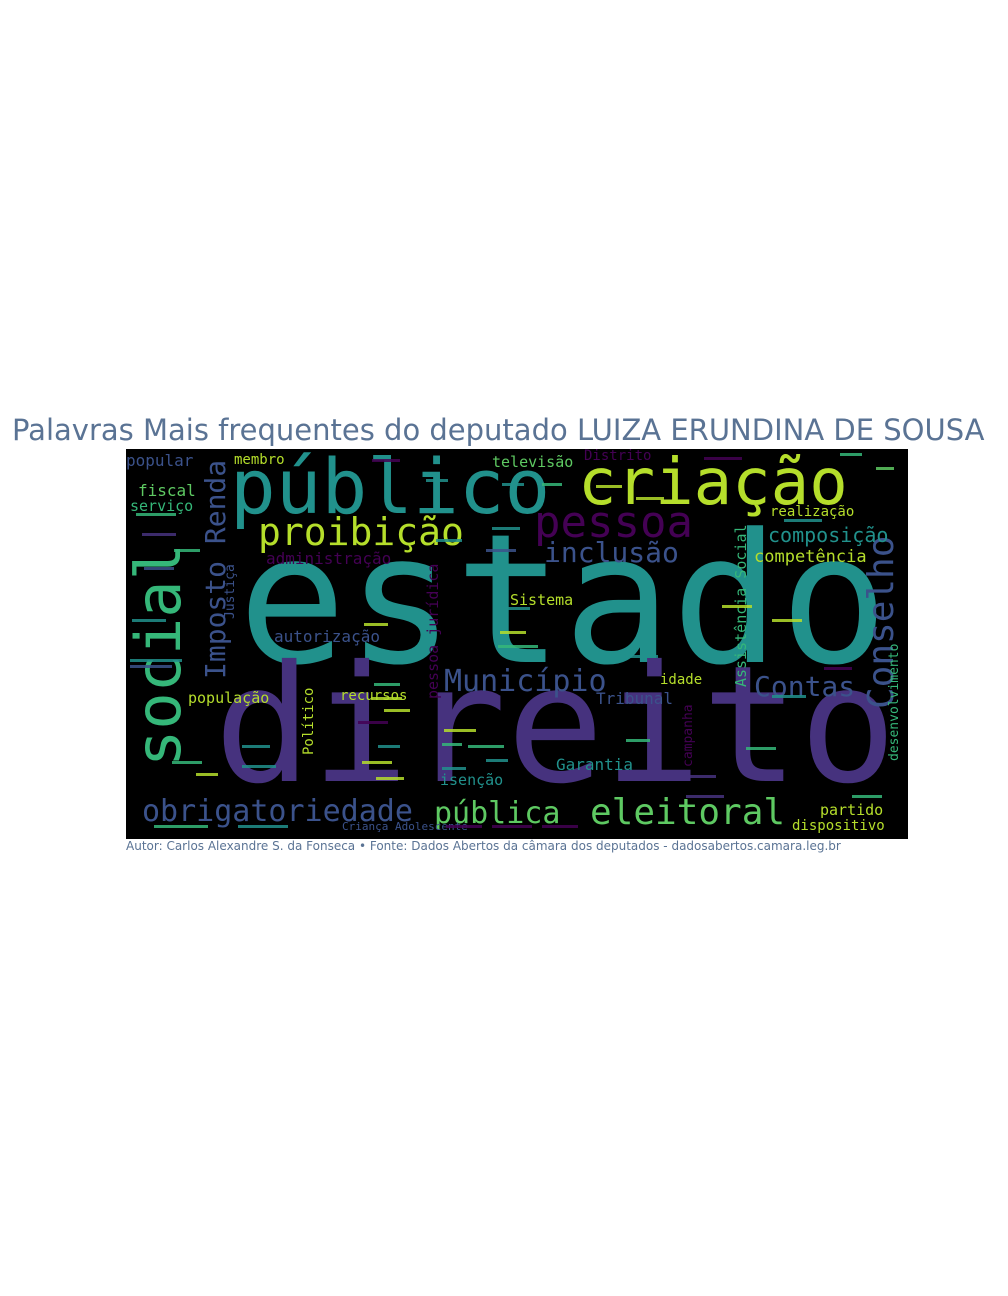 The width and height of the screenshot is (1008, 1296). I want to click on word-proibicao: proibição, so click(361, 532).